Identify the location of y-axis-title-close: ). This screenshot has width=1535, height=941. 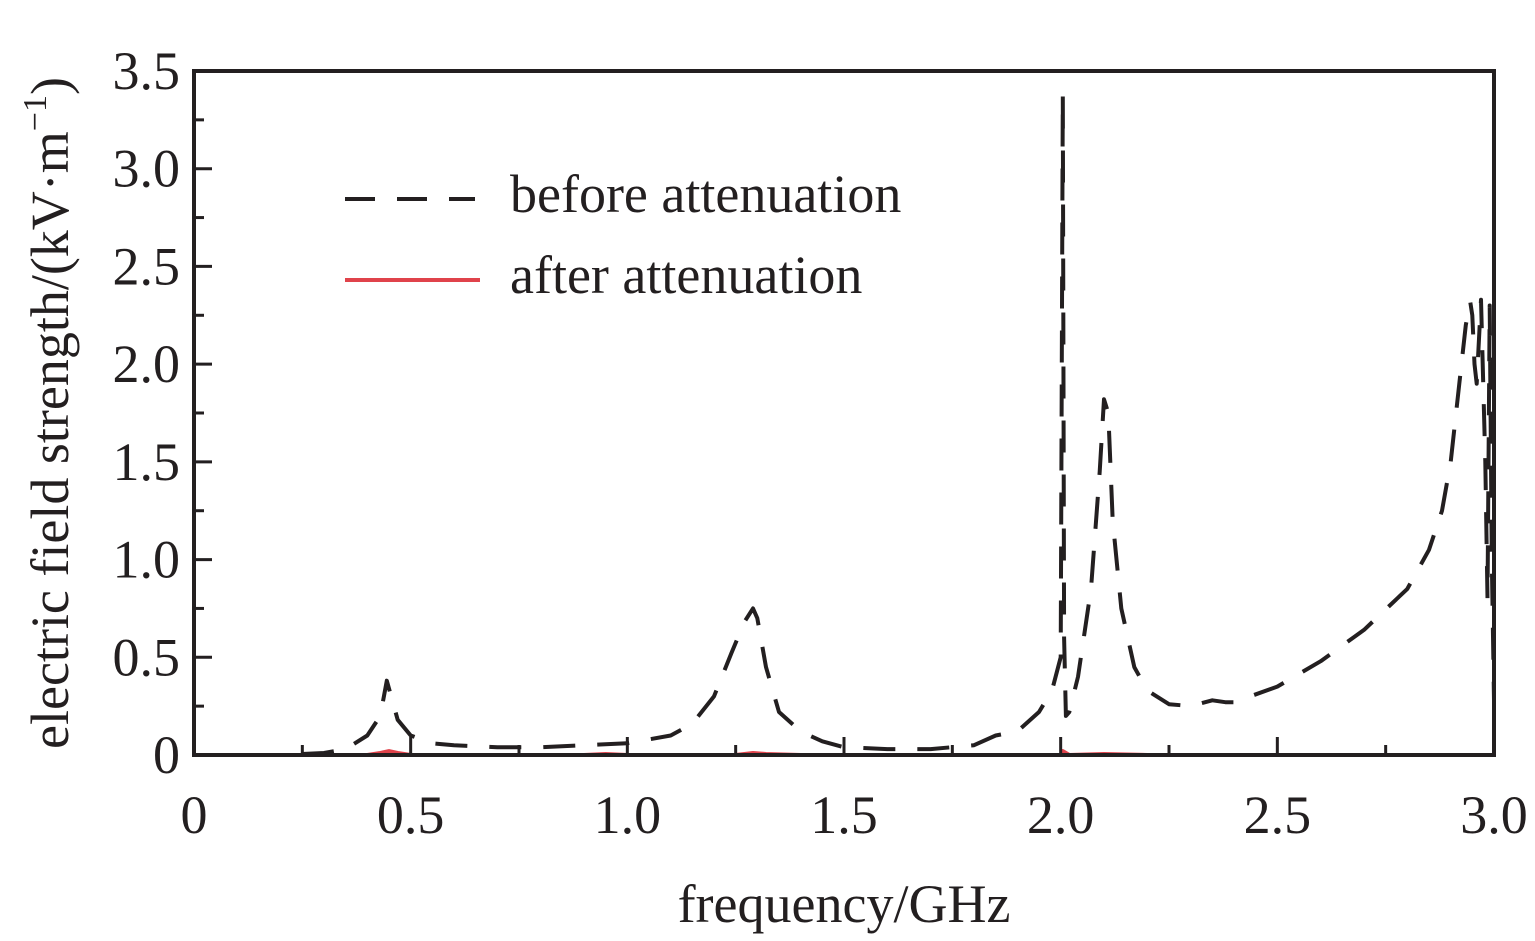
(50, 86).